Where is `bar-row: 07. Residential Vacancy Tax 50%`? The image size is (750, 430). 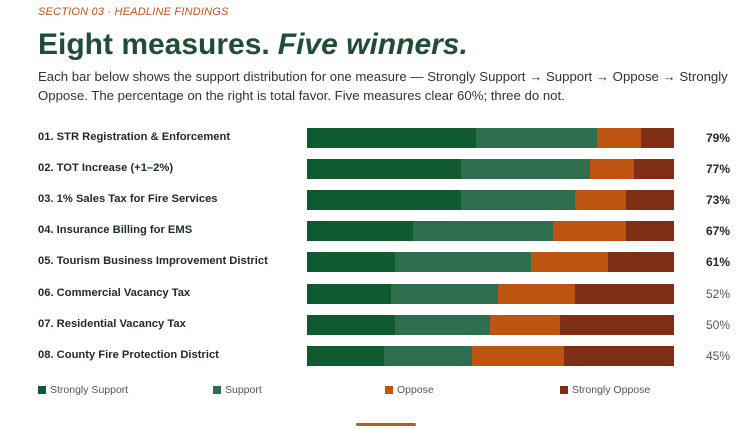 bar-row: 07. Residential Vacancy Tax 50% is located at coordinates (375, 324).